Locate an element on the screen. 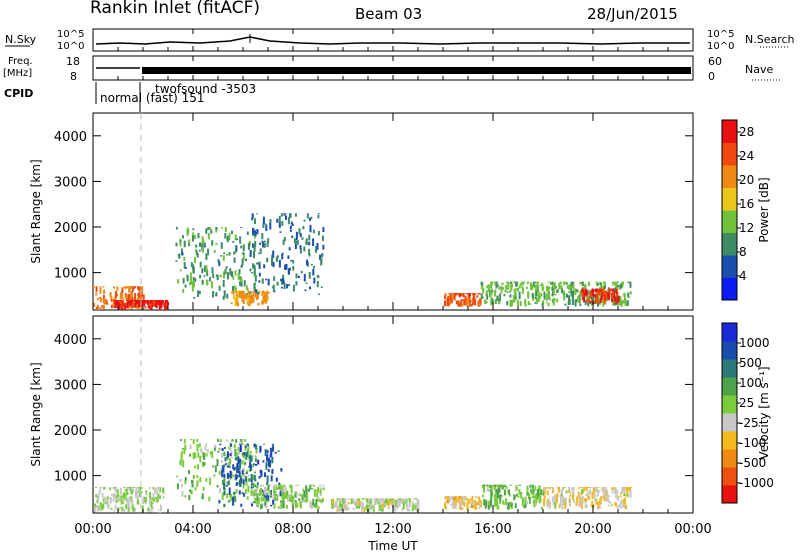  velocity-colorbar-label: -1000 is located at coordinates (756, 483).